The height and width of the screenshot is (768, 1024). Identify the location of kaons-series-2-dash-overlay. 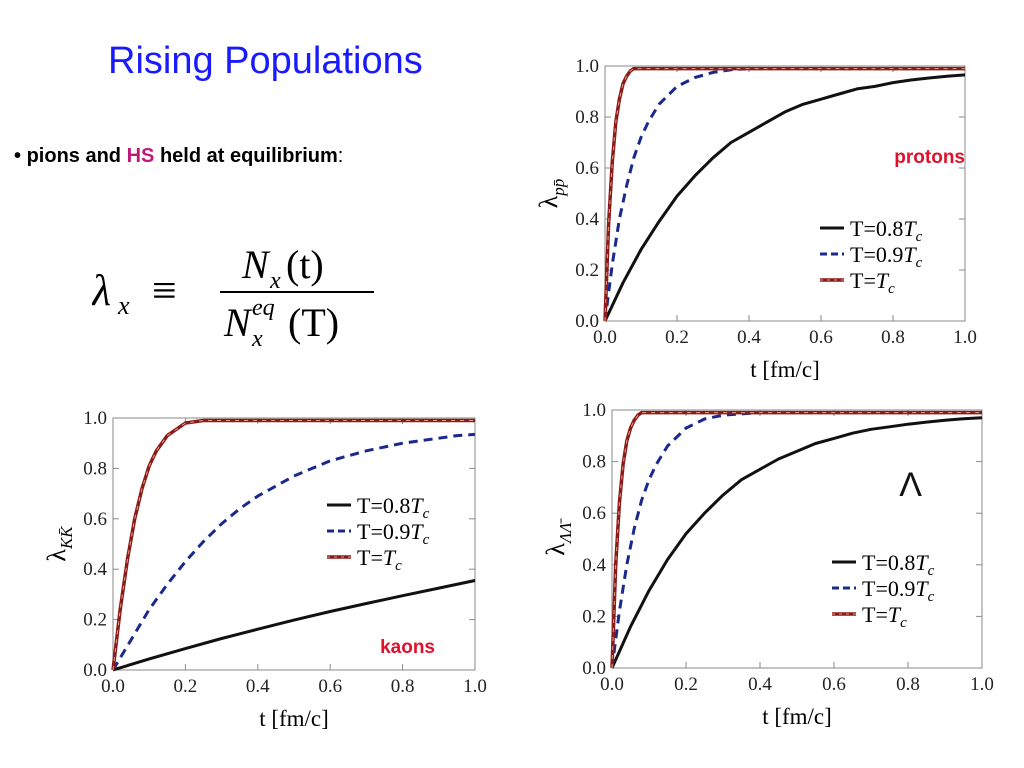
(293, 545).